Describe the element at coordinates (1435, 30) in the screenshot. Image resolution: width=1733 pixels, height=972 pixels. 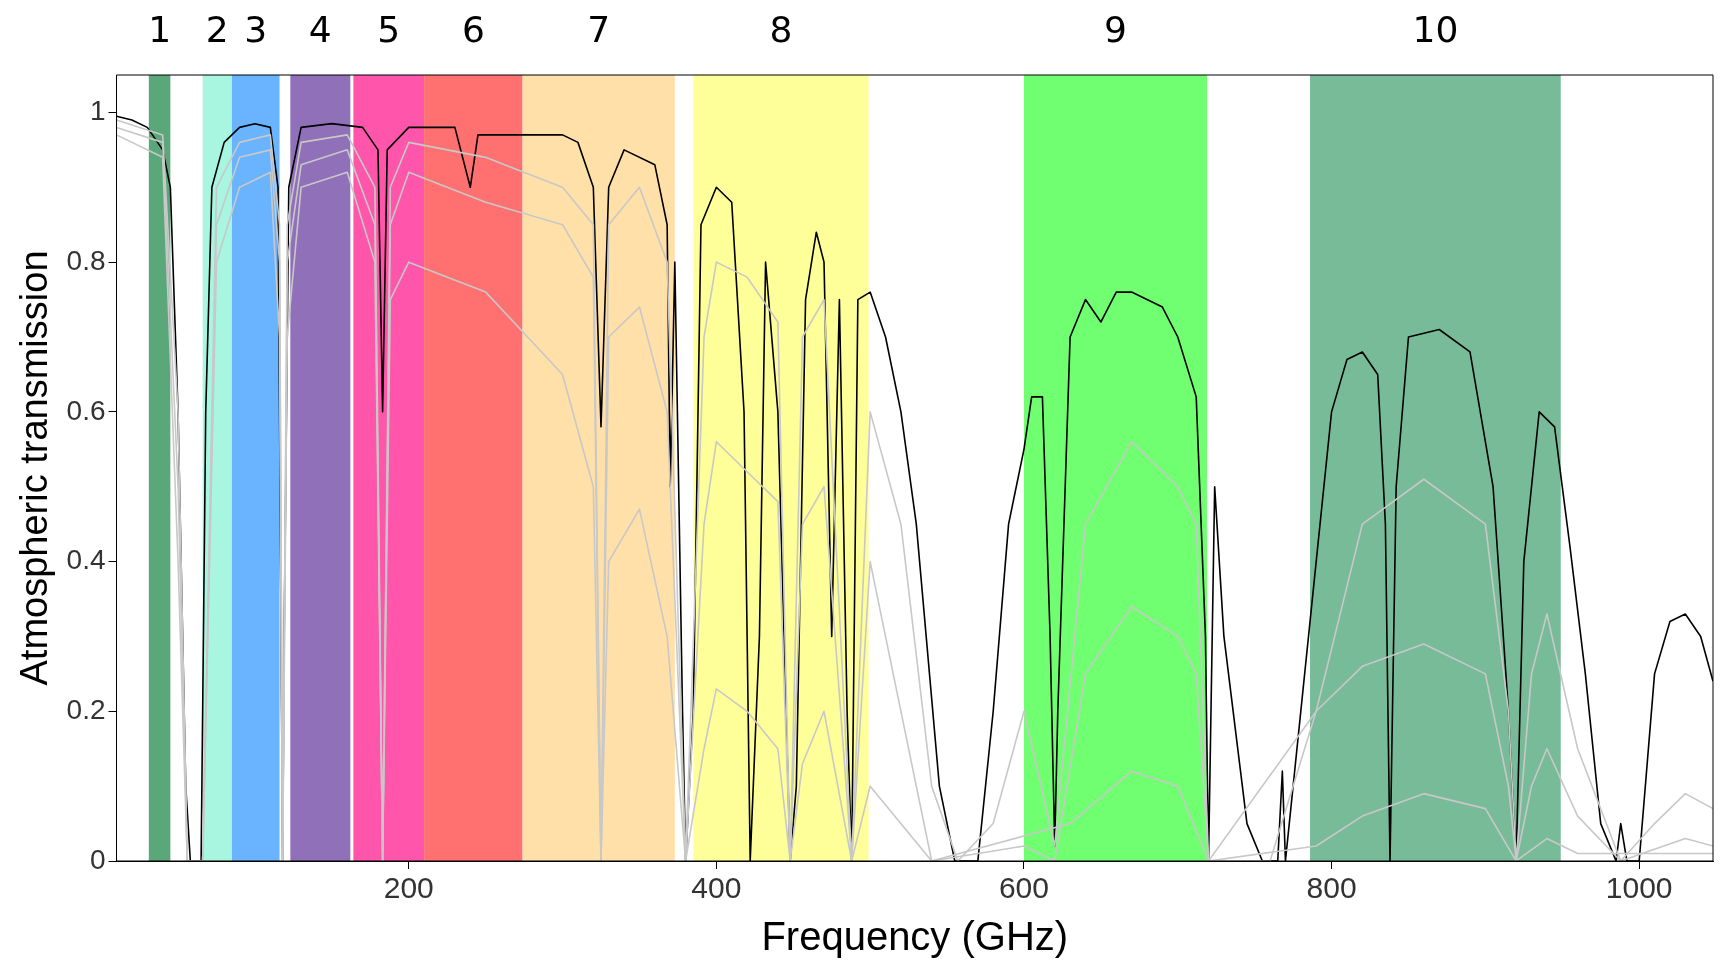
I see `band-label: 10` at that location.